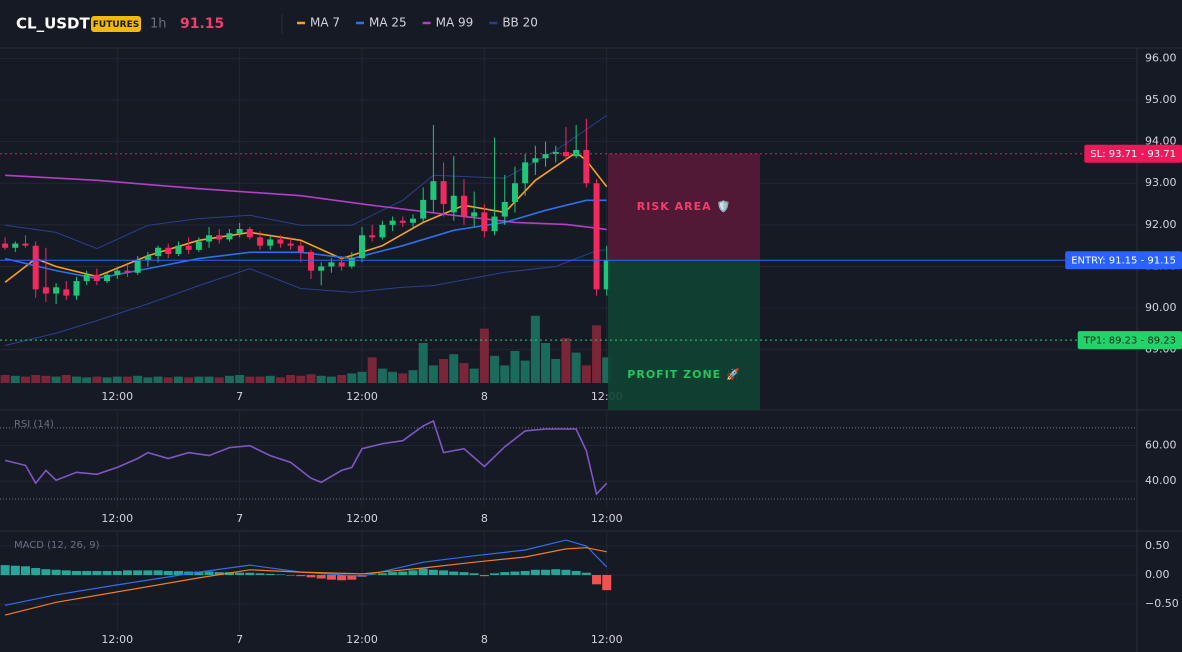 This screenshot has height=652, width=1182. Describe the element at coordinates (325, 23) in the screenshot. I see `legend-label: MA 7` at that location.